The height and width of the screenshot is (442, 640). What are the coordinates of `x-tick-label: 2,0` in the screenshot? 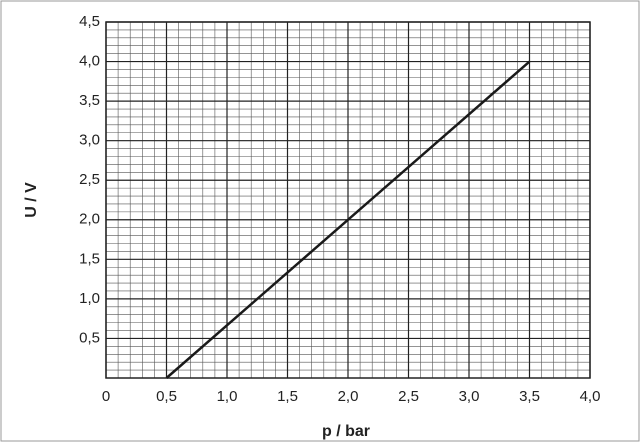 It's located at (348, 396).